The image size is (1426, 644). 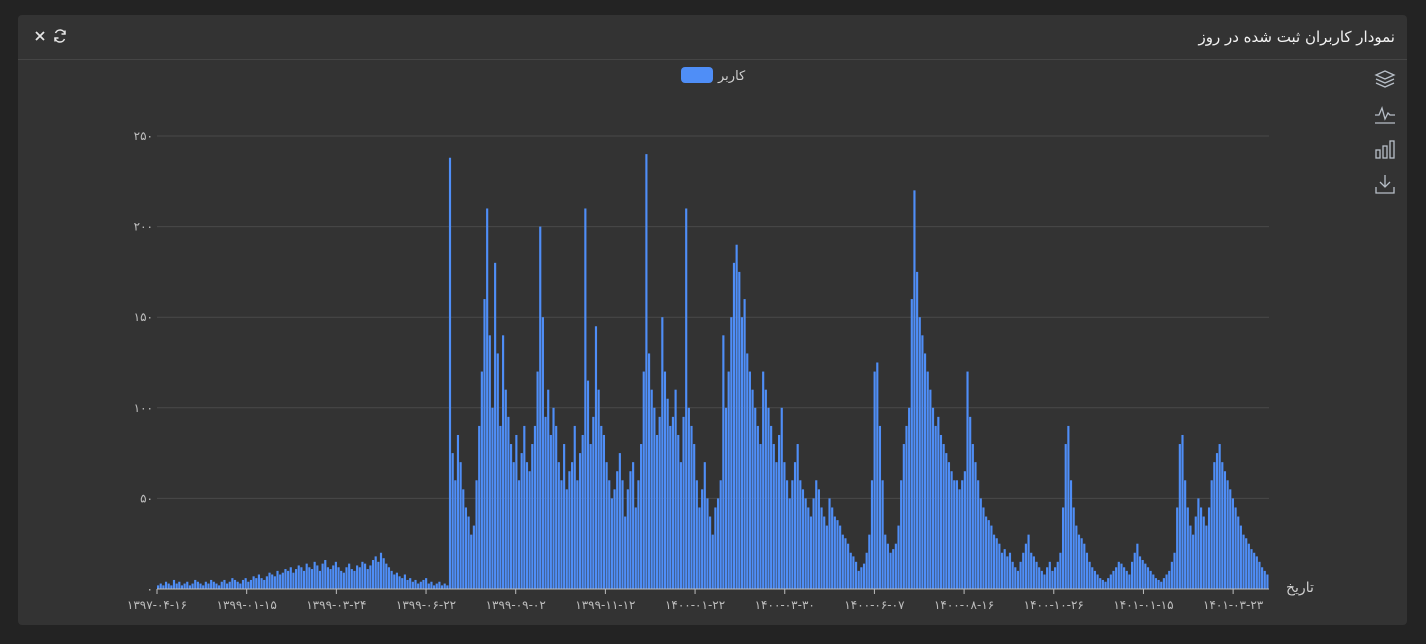 What do you see at coordinates (40, 36) in the screenshot?
I see `close-icon` at bounding box center [40, 36].